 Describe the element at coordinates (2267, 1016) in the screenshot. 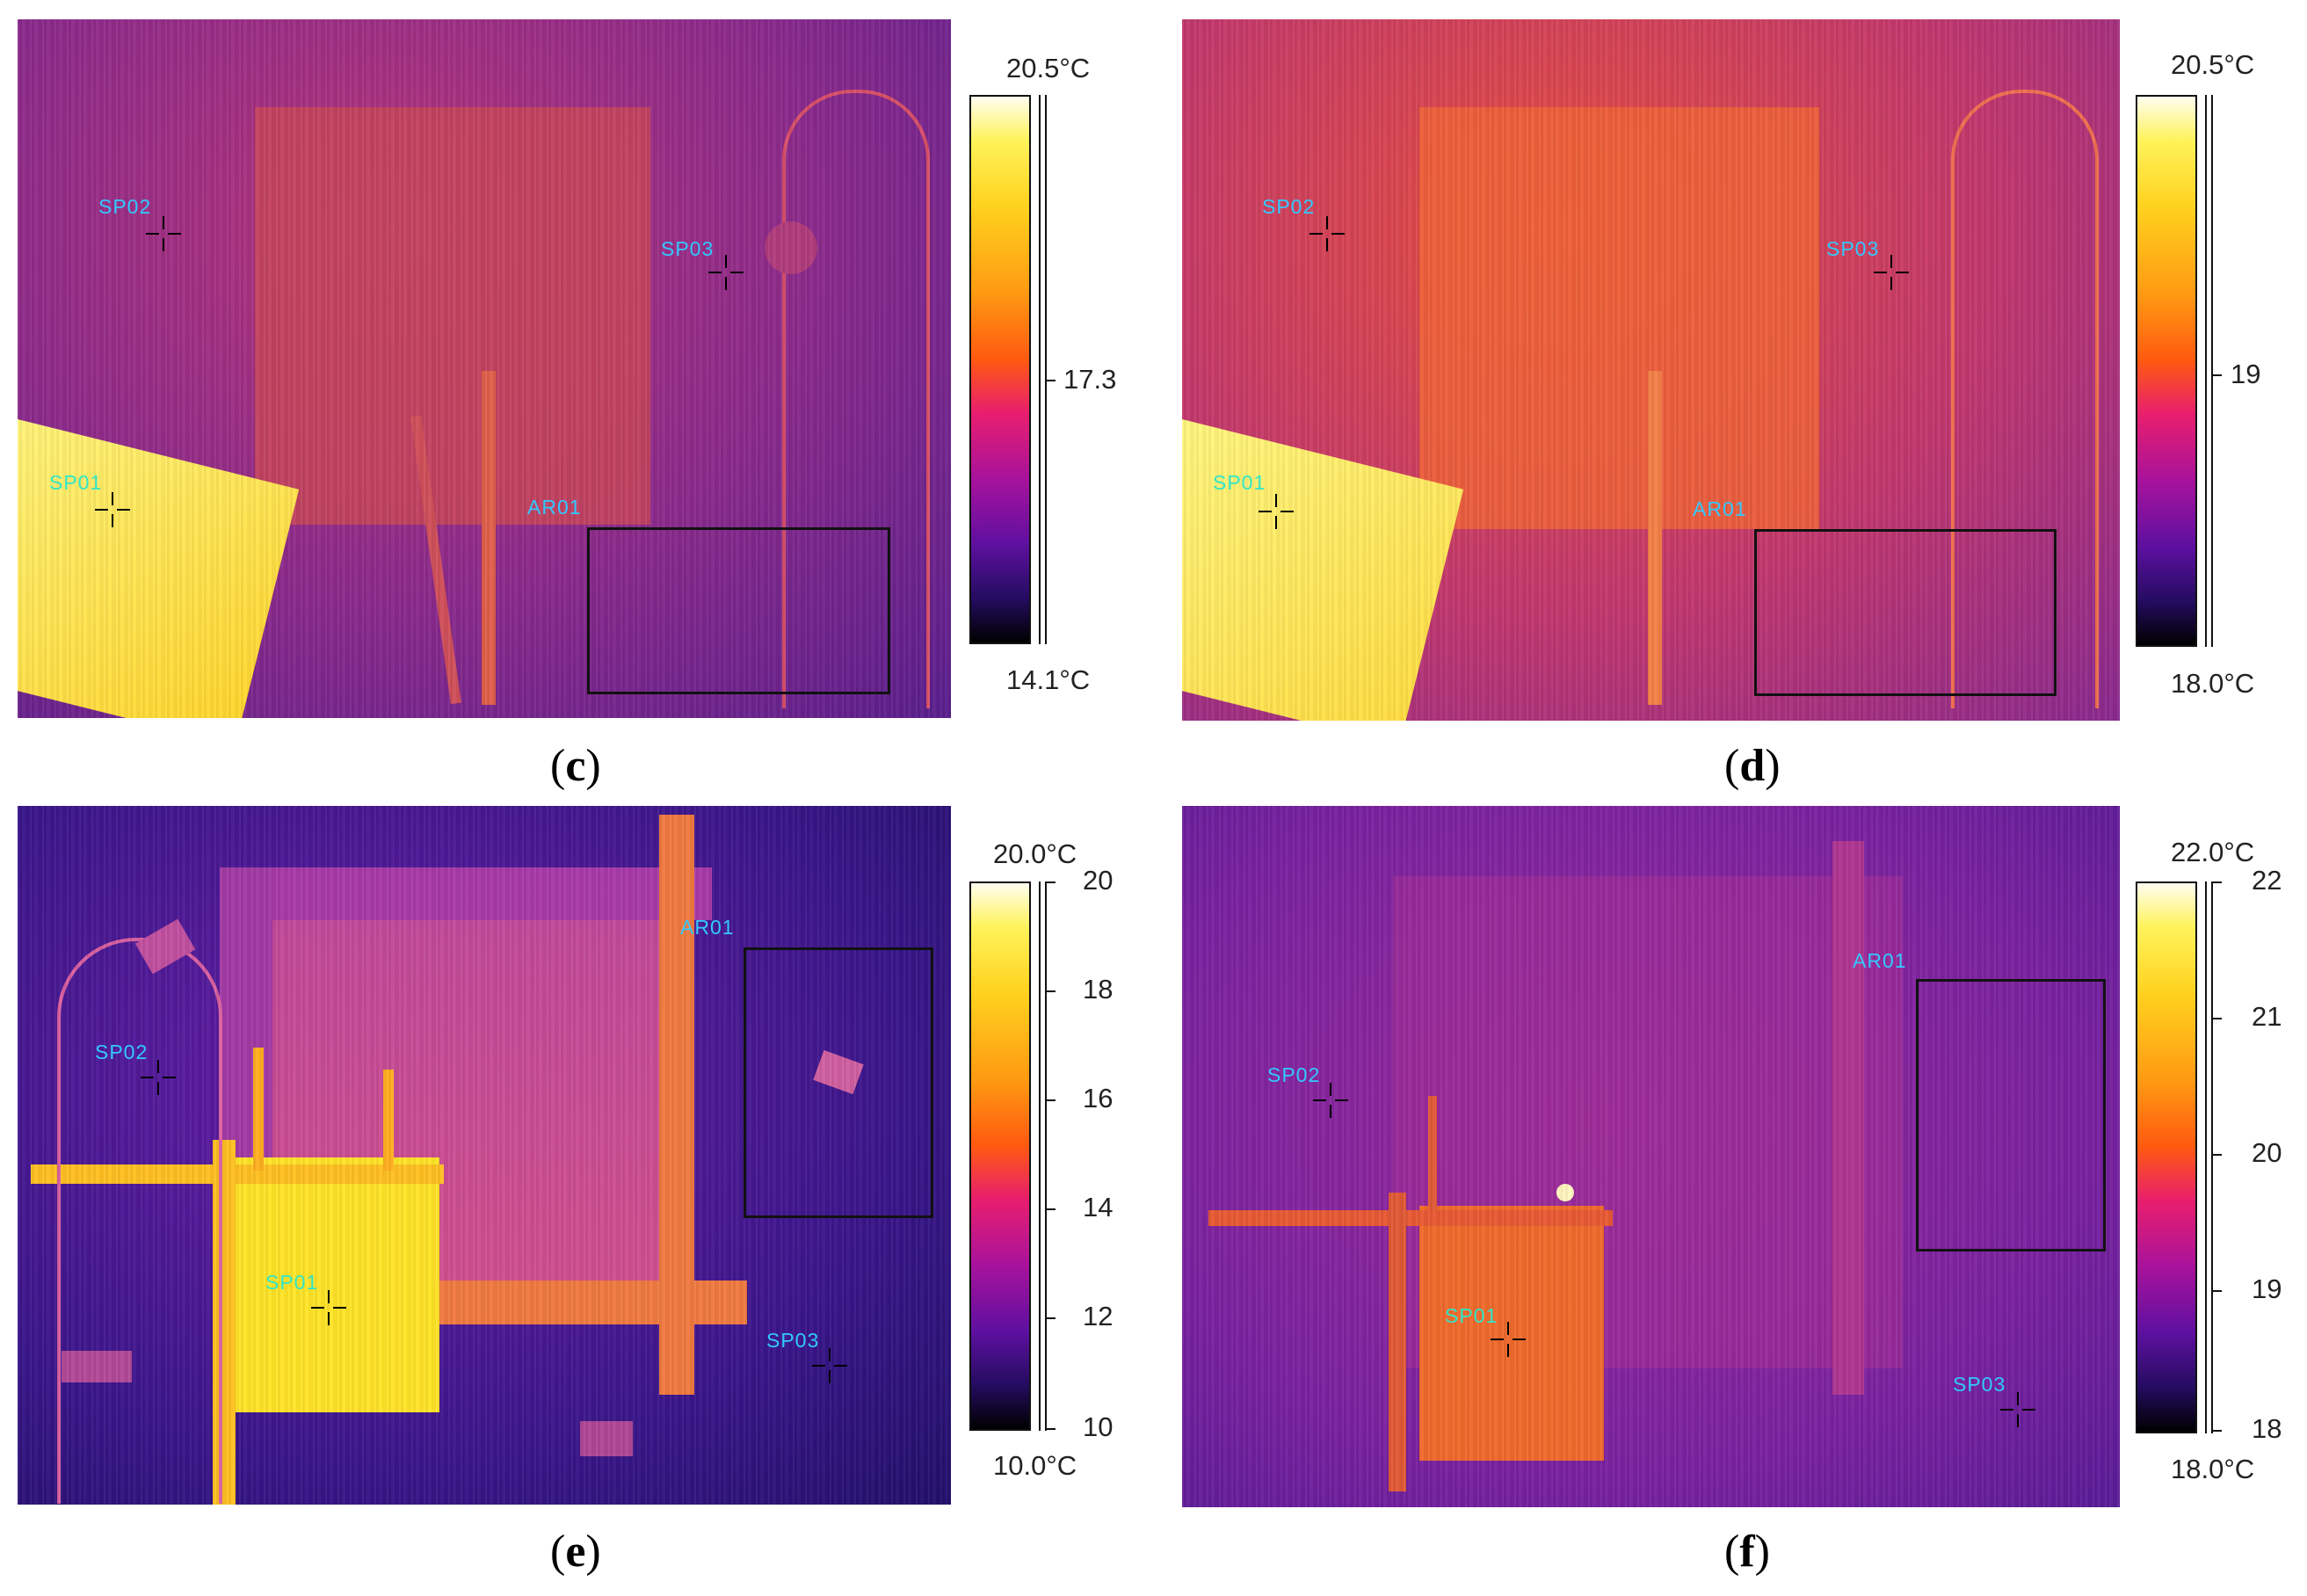

I see `colorbar-tick-label: 21` at that location.